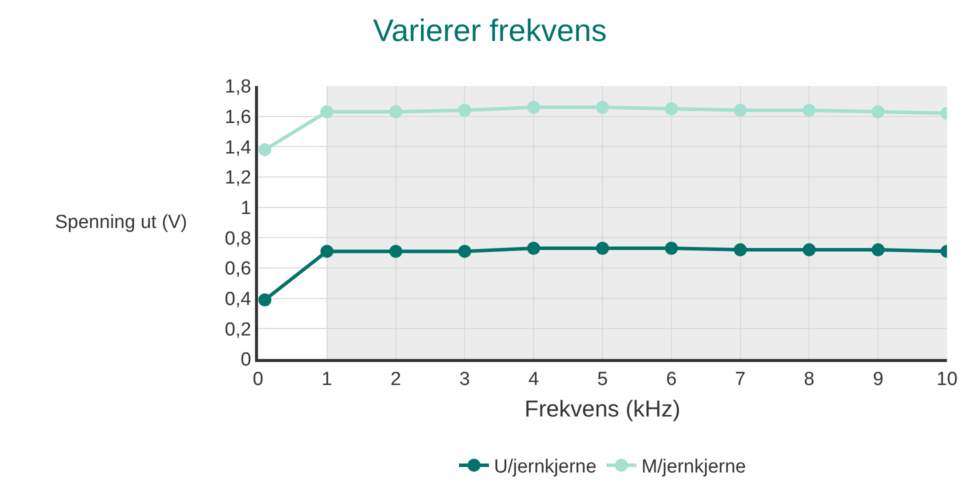 The width and height of the screenshot is (970, 504). I want to click on y-tick-label: 0, so click(246, 360).